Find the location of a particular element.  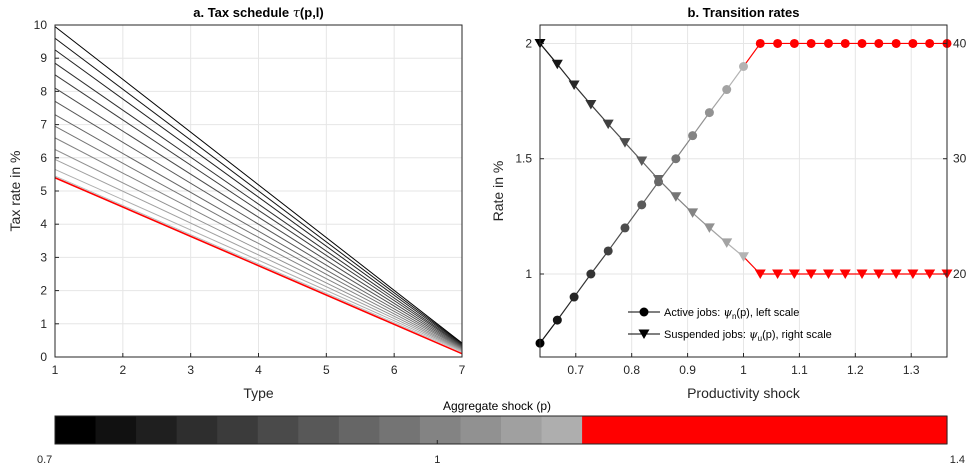

chart-title-a-suffix: (p,l) is located at coordinates (312, 12).